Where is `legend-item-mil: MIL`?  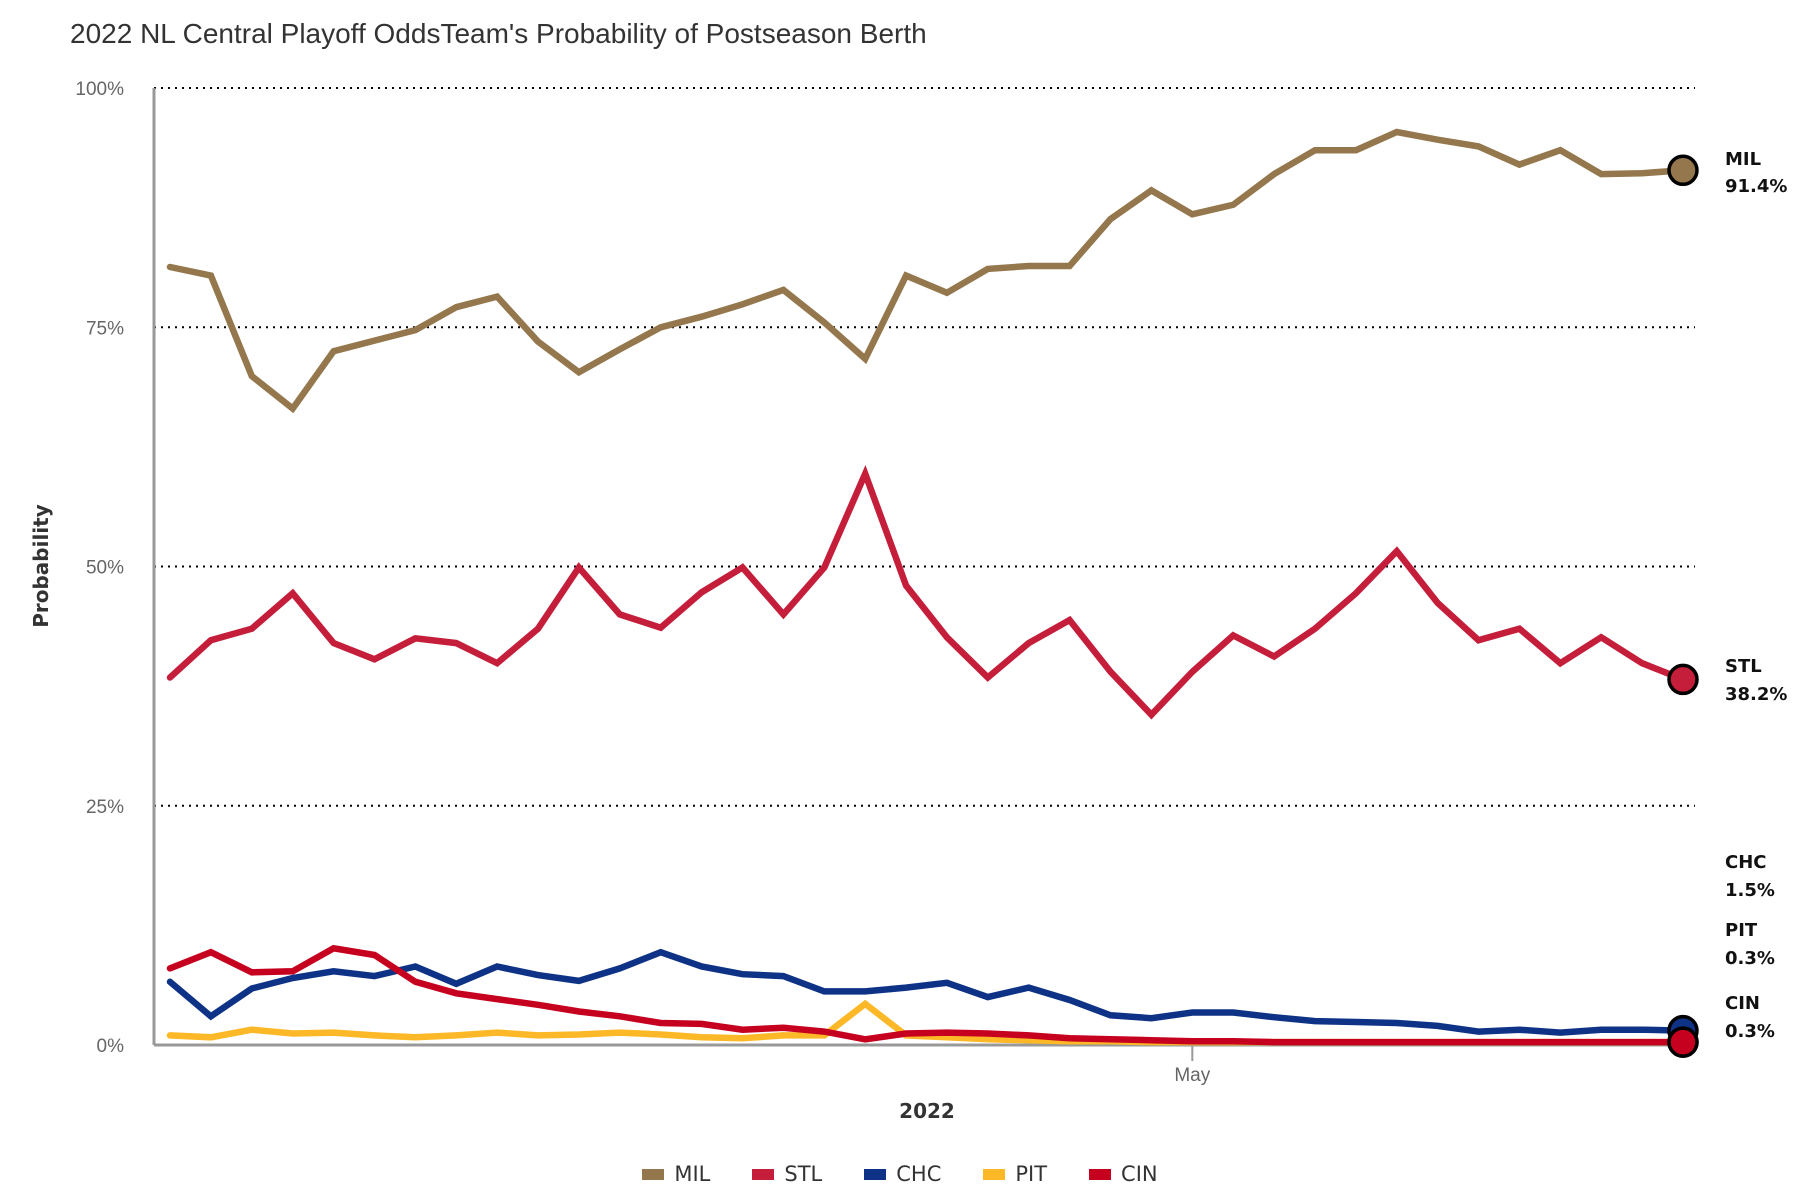
legend-item-mil: MIL is located at coordinates (676, 1174).